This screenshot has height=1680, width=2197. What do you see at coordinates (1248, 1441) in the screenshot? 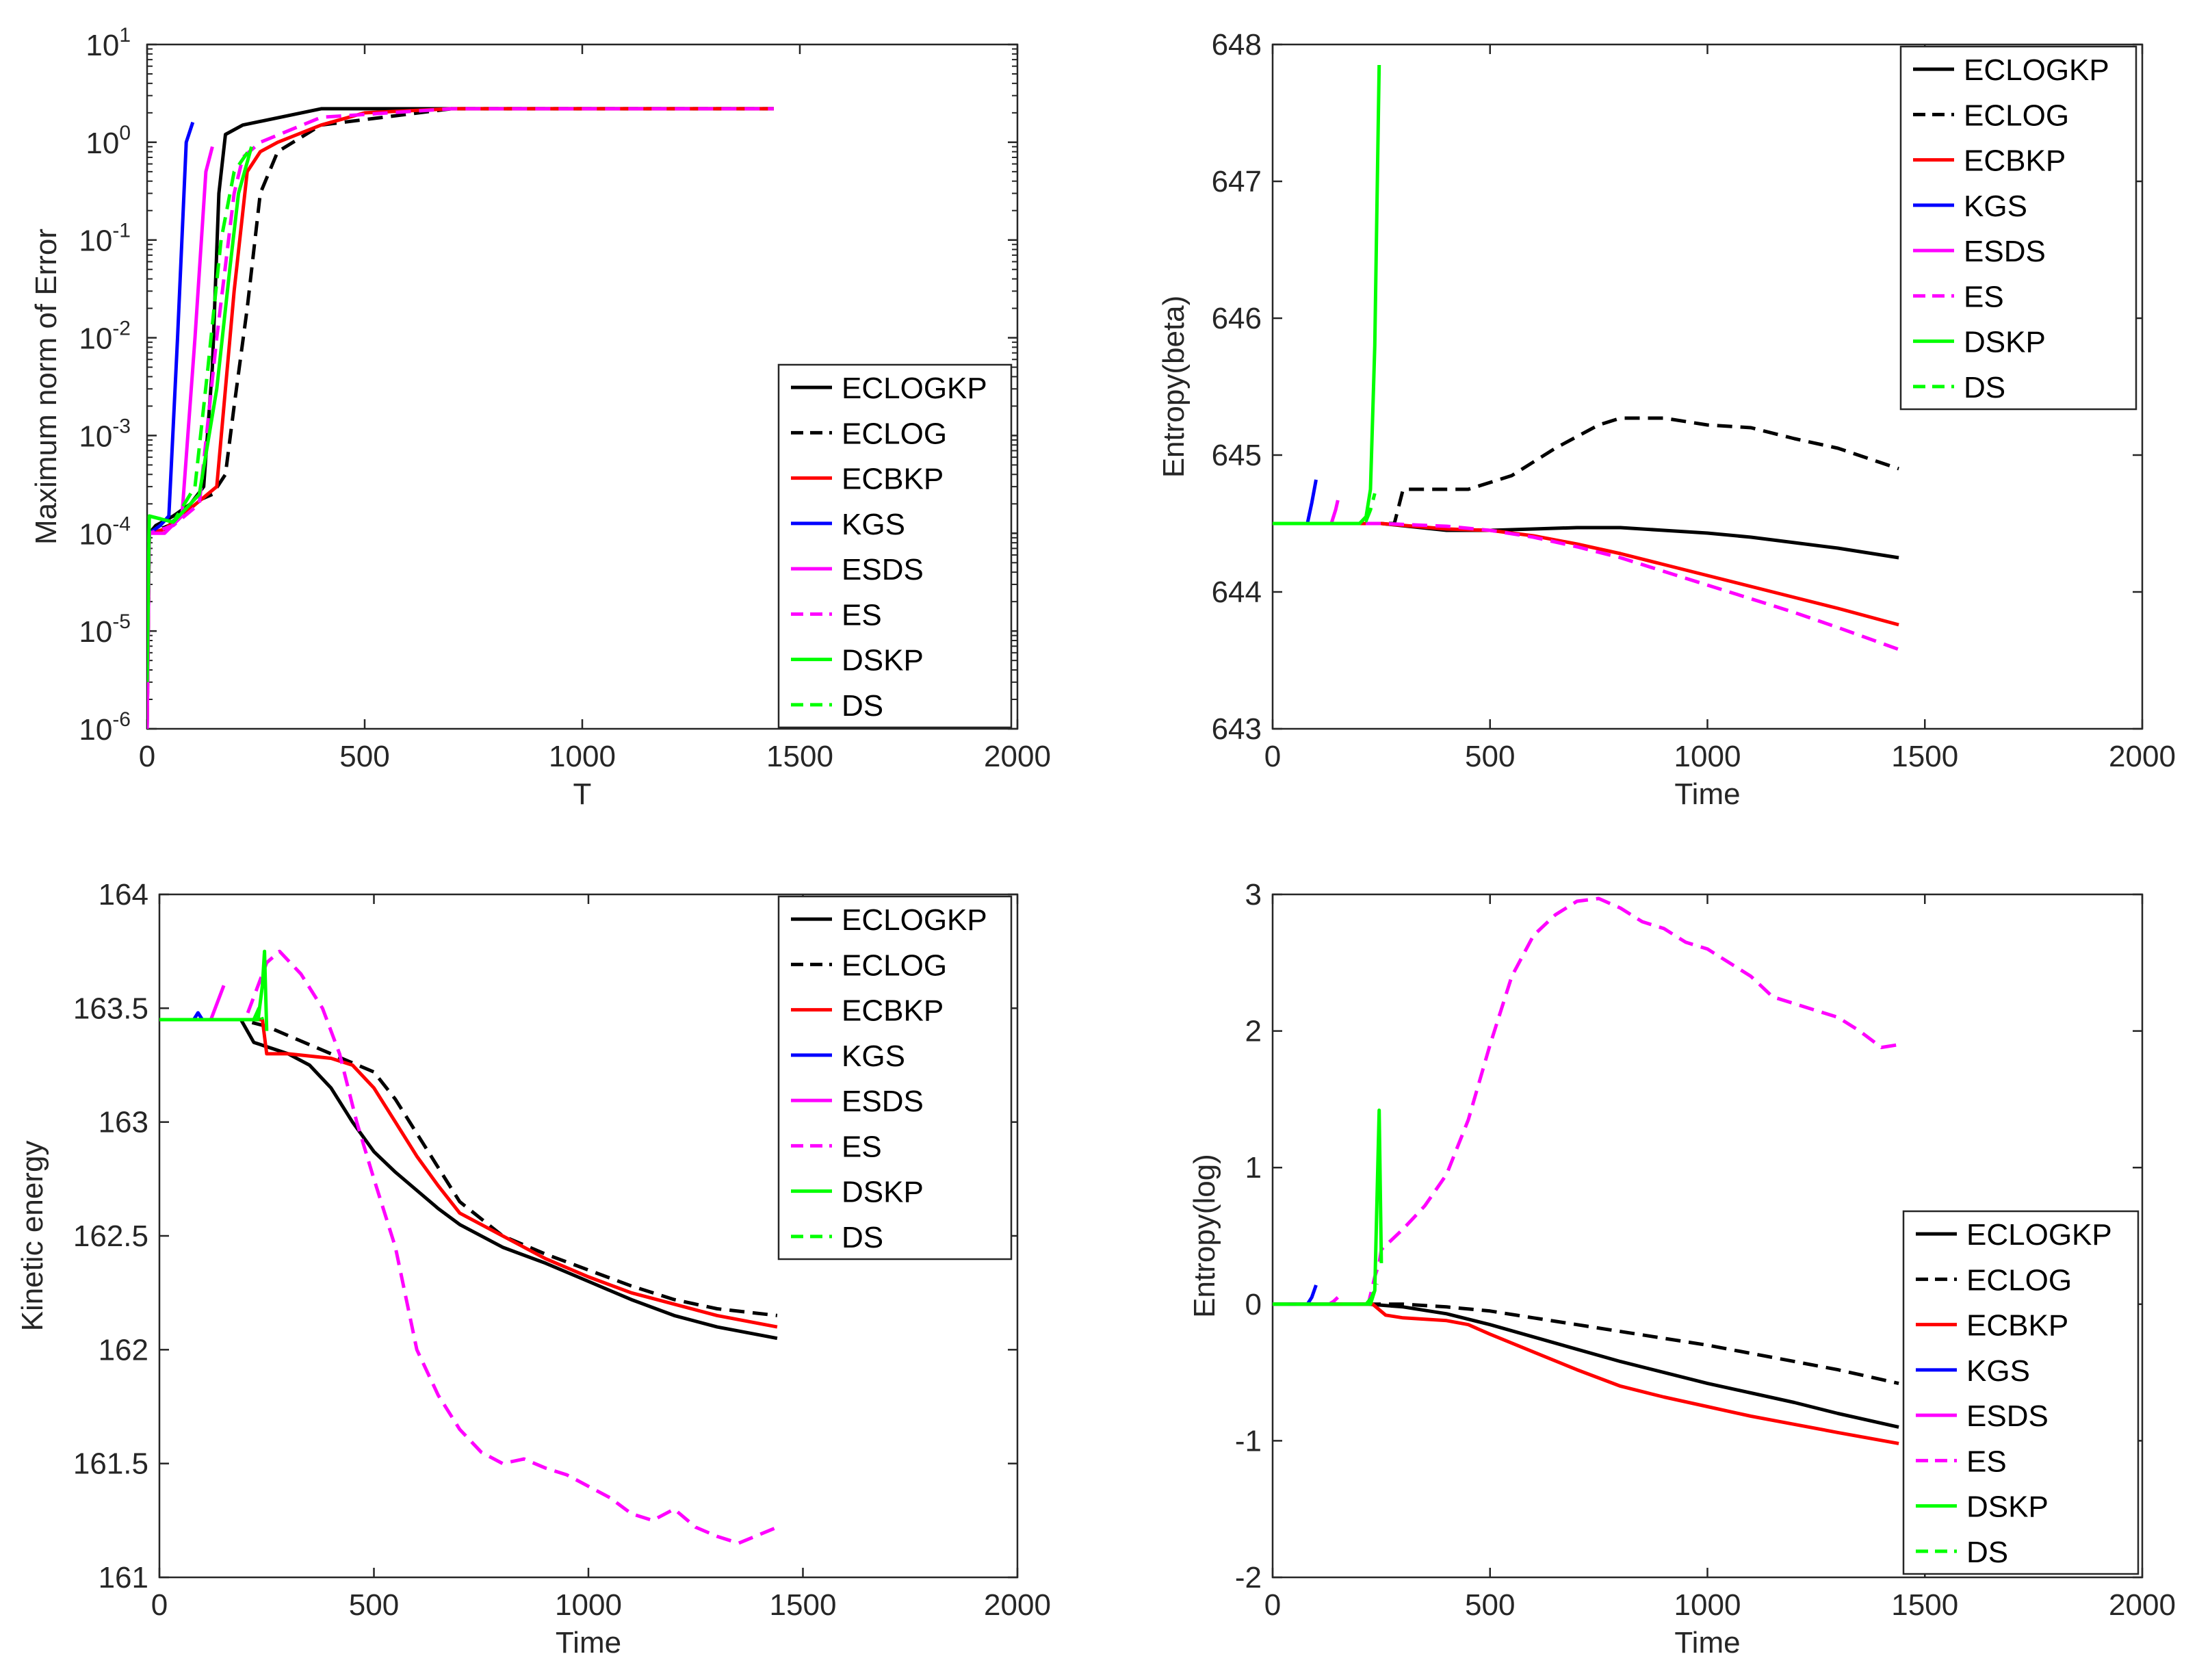
I see `y-tick-label: -1` at bounding box center [1248, 1441].